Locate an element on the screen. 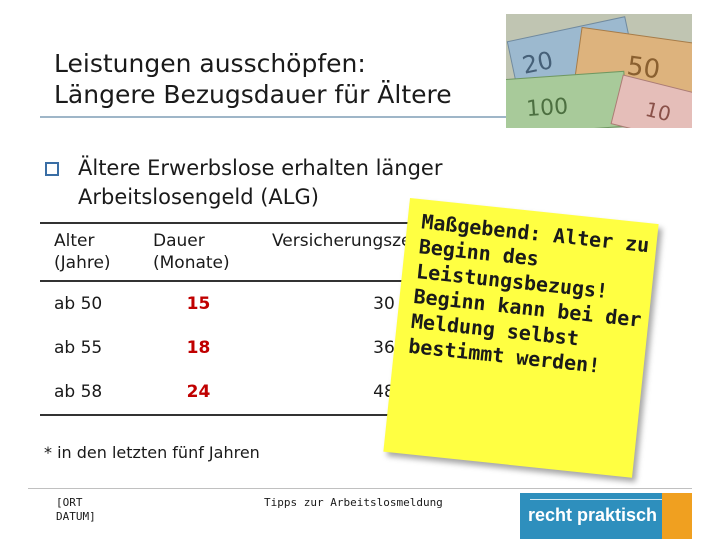  cell-insurance: 30 is located at coordinates (384, 304).